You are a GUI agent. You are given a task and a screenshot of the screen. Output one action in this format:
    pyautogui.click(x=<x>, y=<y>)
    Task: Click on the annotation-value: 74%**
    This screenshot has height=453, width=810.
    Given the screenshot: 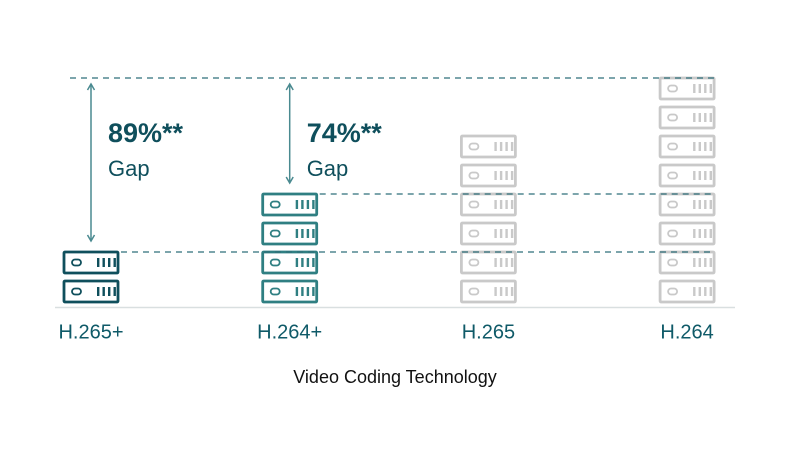 What is the action you would take?
    pyautogui.click(x=345, y=133)
    